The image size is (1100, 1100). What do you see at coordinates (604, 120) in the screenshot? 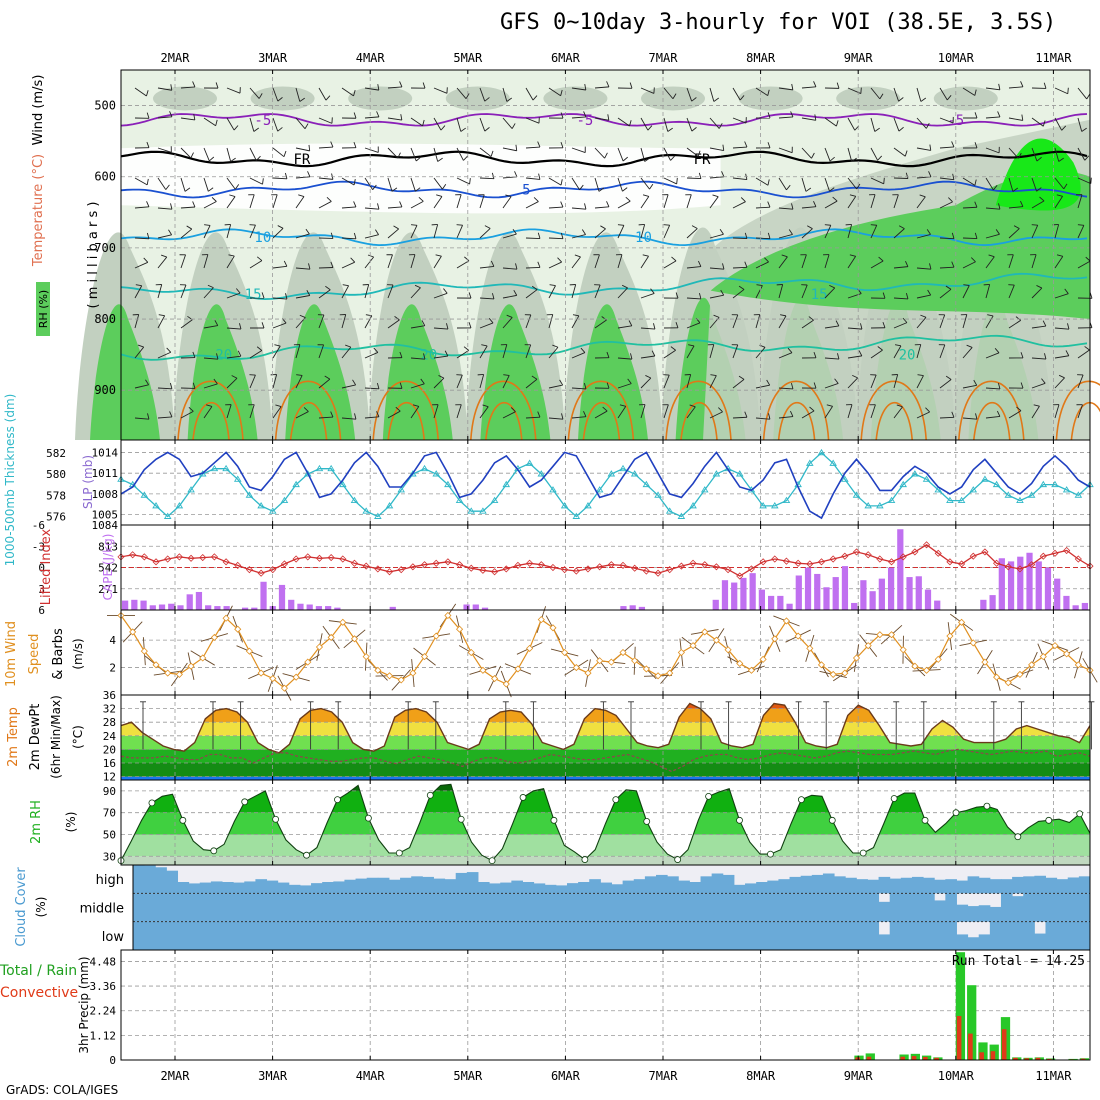
I see `isotherm--5` at bounding box center [604, 120].